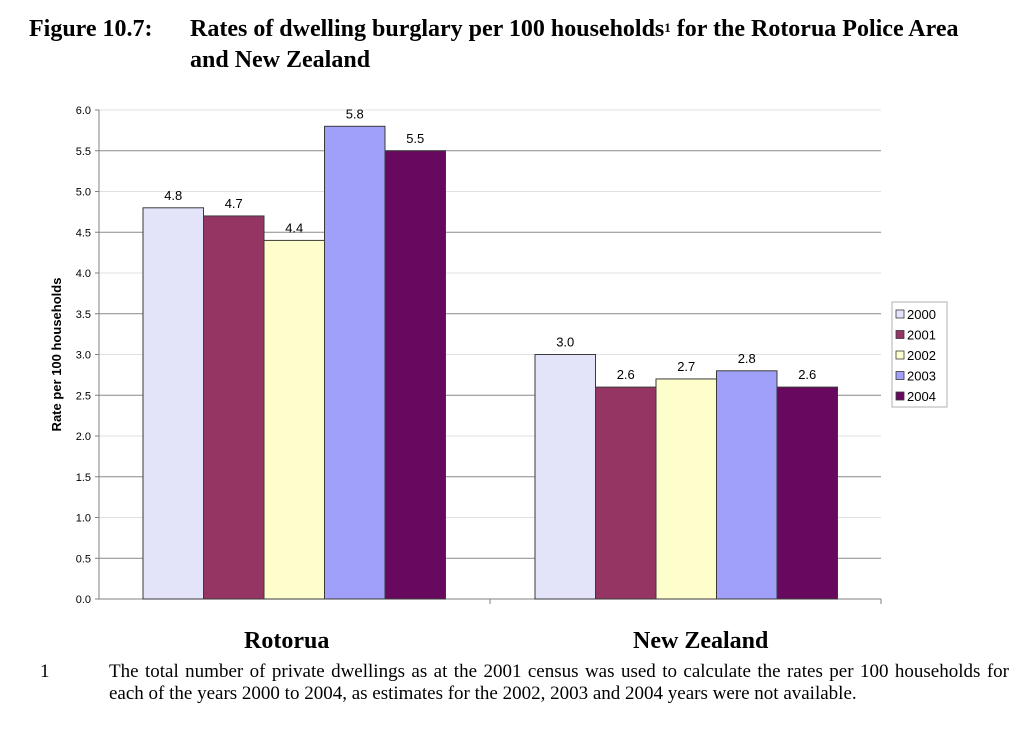 The image size is (1024, 748). I want to click on y-tick-label: 4.5, so click(83, 233).